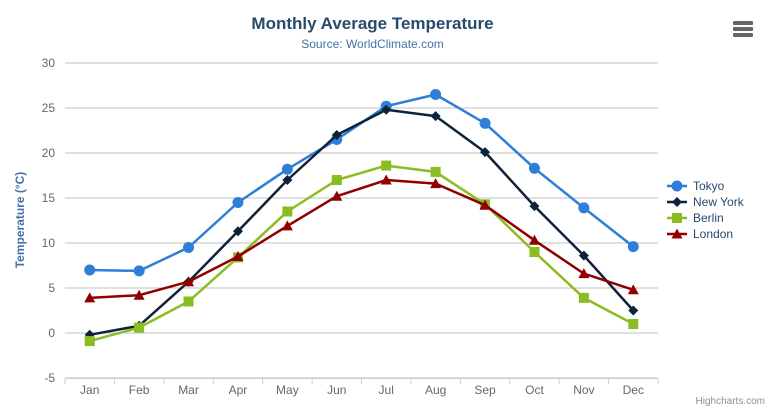 The height and width of the screenshot is (416, 769). Describe the element at coordinates (49, 378) in the screenshot. I see `y-axis-tick-label: -5` at that location.